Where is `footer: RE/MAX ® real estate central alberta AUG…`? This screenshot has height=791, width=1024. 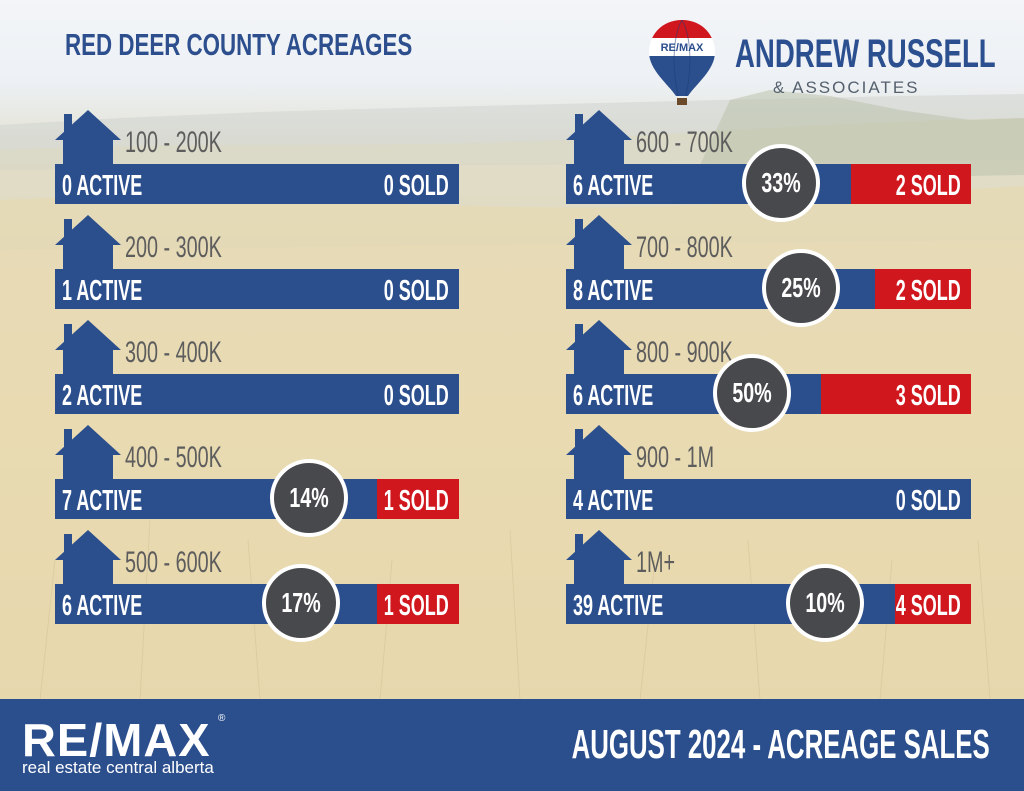 footer: RE/MAX ® real estate central alberta AUG… is located at coordinates (512, 745).